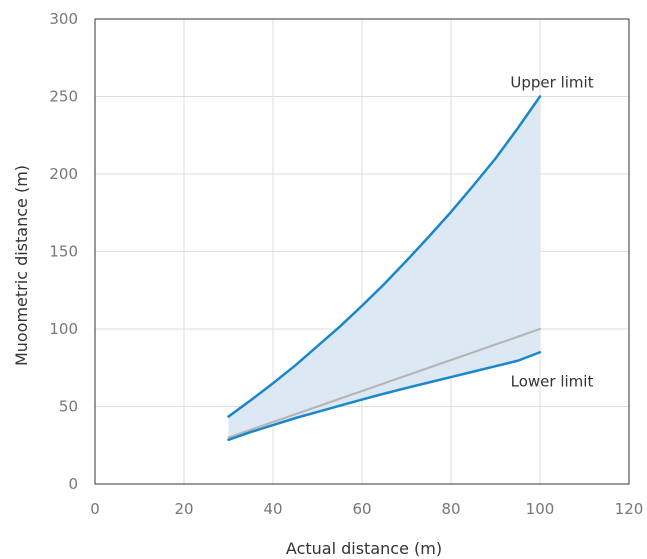 The image size is (647, 559). Describe the element at coordinates (384, 396) in the screenshot. I see `series-line-lower` at that location.